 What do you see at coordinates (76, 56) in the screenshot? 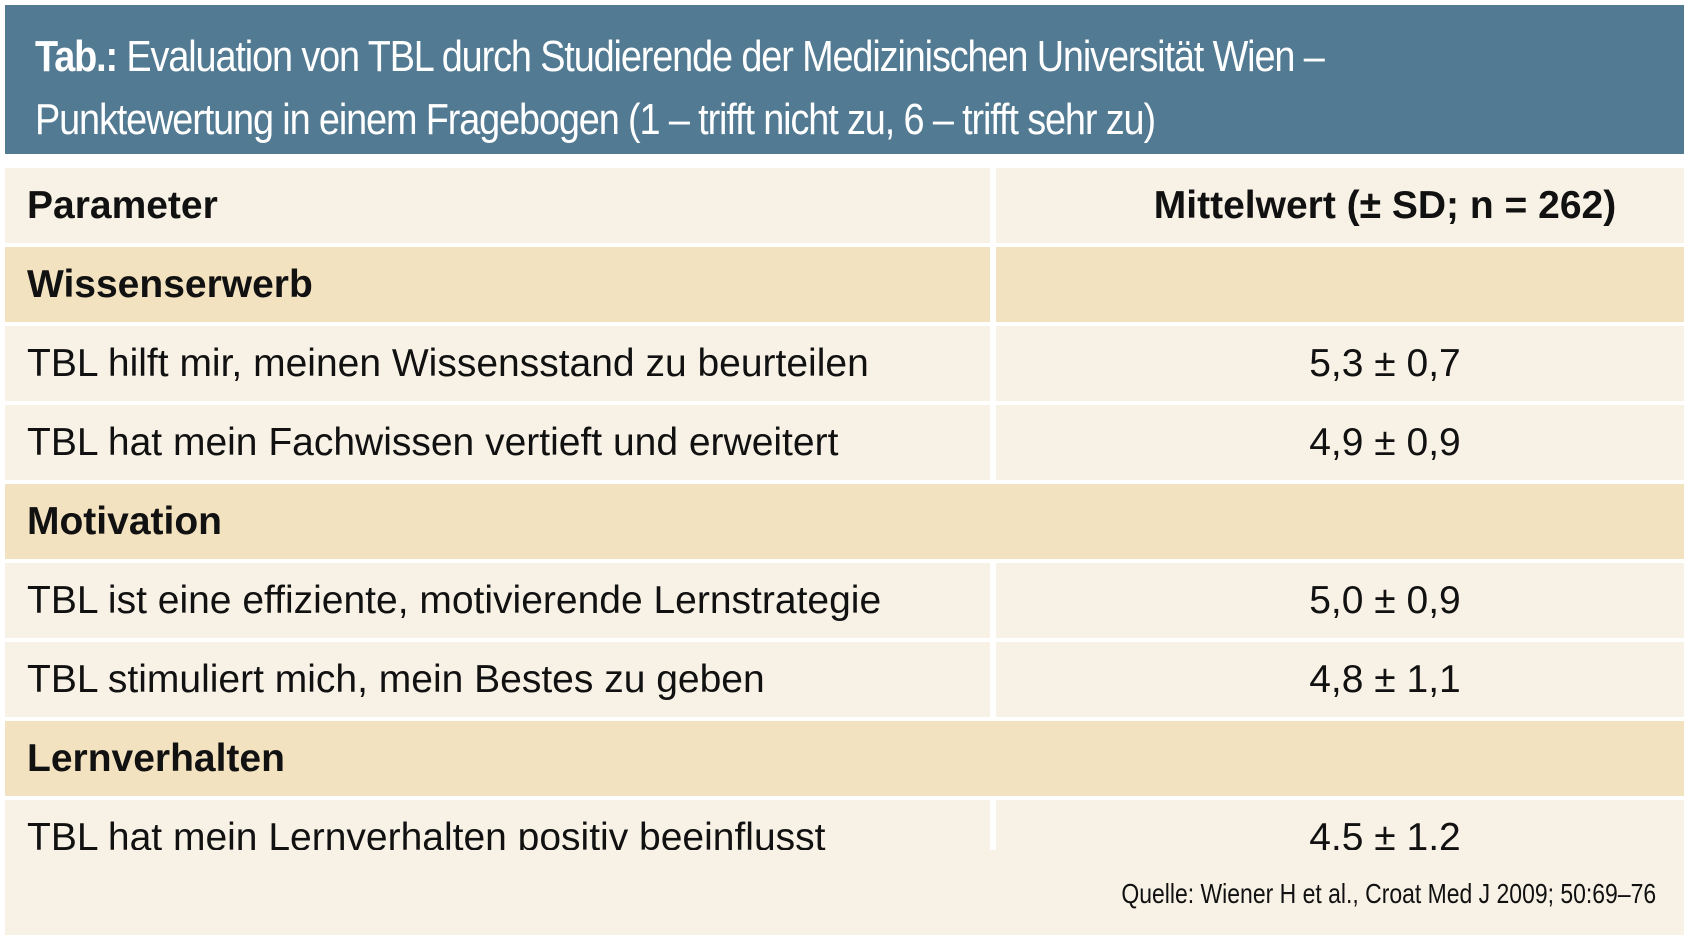
I see `tab-label: Tab.:` at bounding box center [76, 56].